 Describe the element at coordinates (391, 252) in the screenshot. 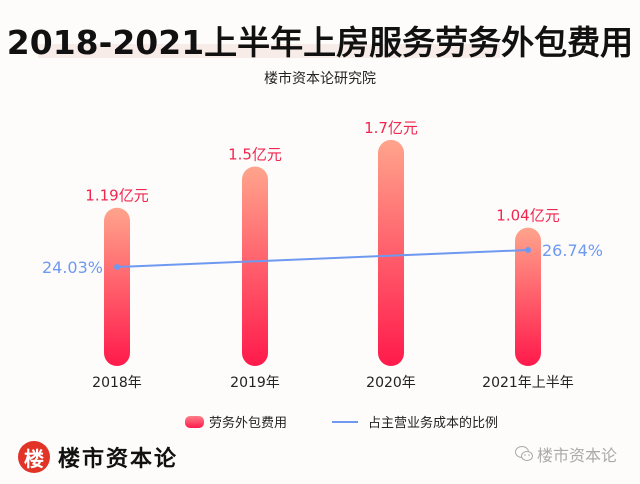

I see `bar-2020年` at that location.